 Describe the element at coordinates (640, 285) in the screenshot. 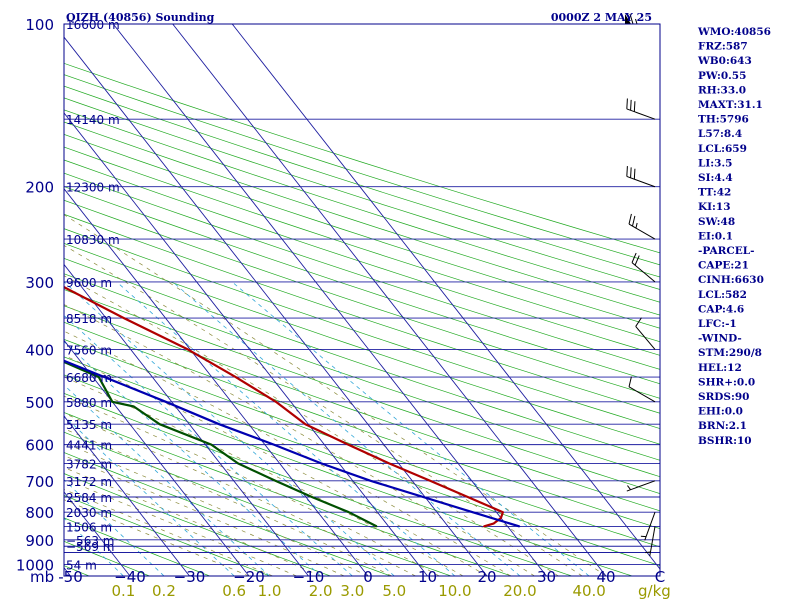

I see `wind-barbs` at that location.